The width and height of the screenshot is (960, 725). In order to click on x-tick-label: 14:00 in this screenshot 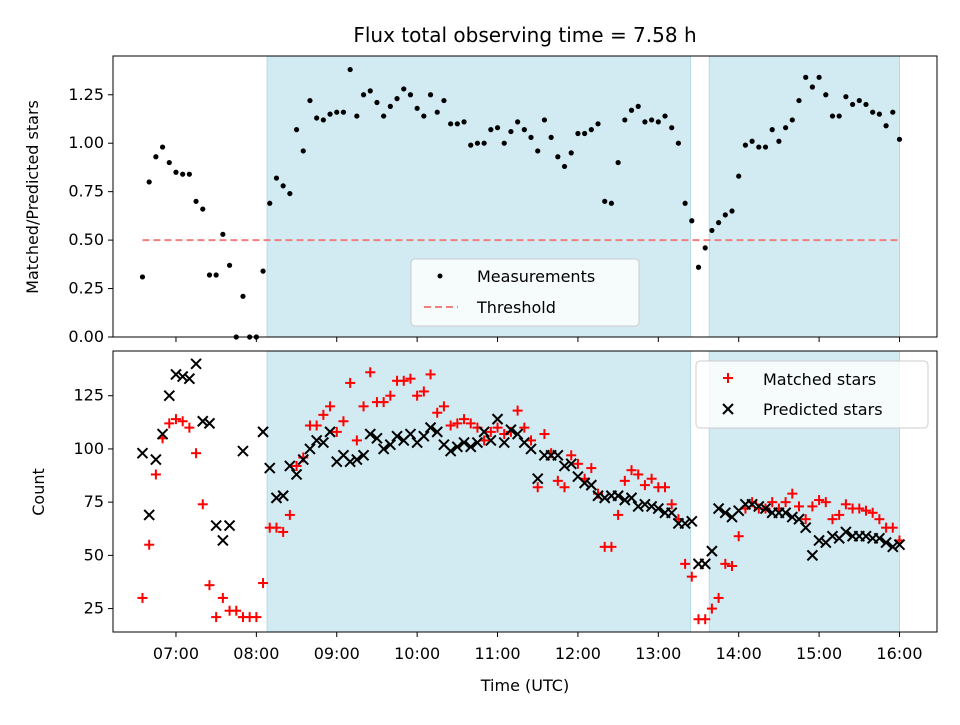, I will do `click(739, 653)`.